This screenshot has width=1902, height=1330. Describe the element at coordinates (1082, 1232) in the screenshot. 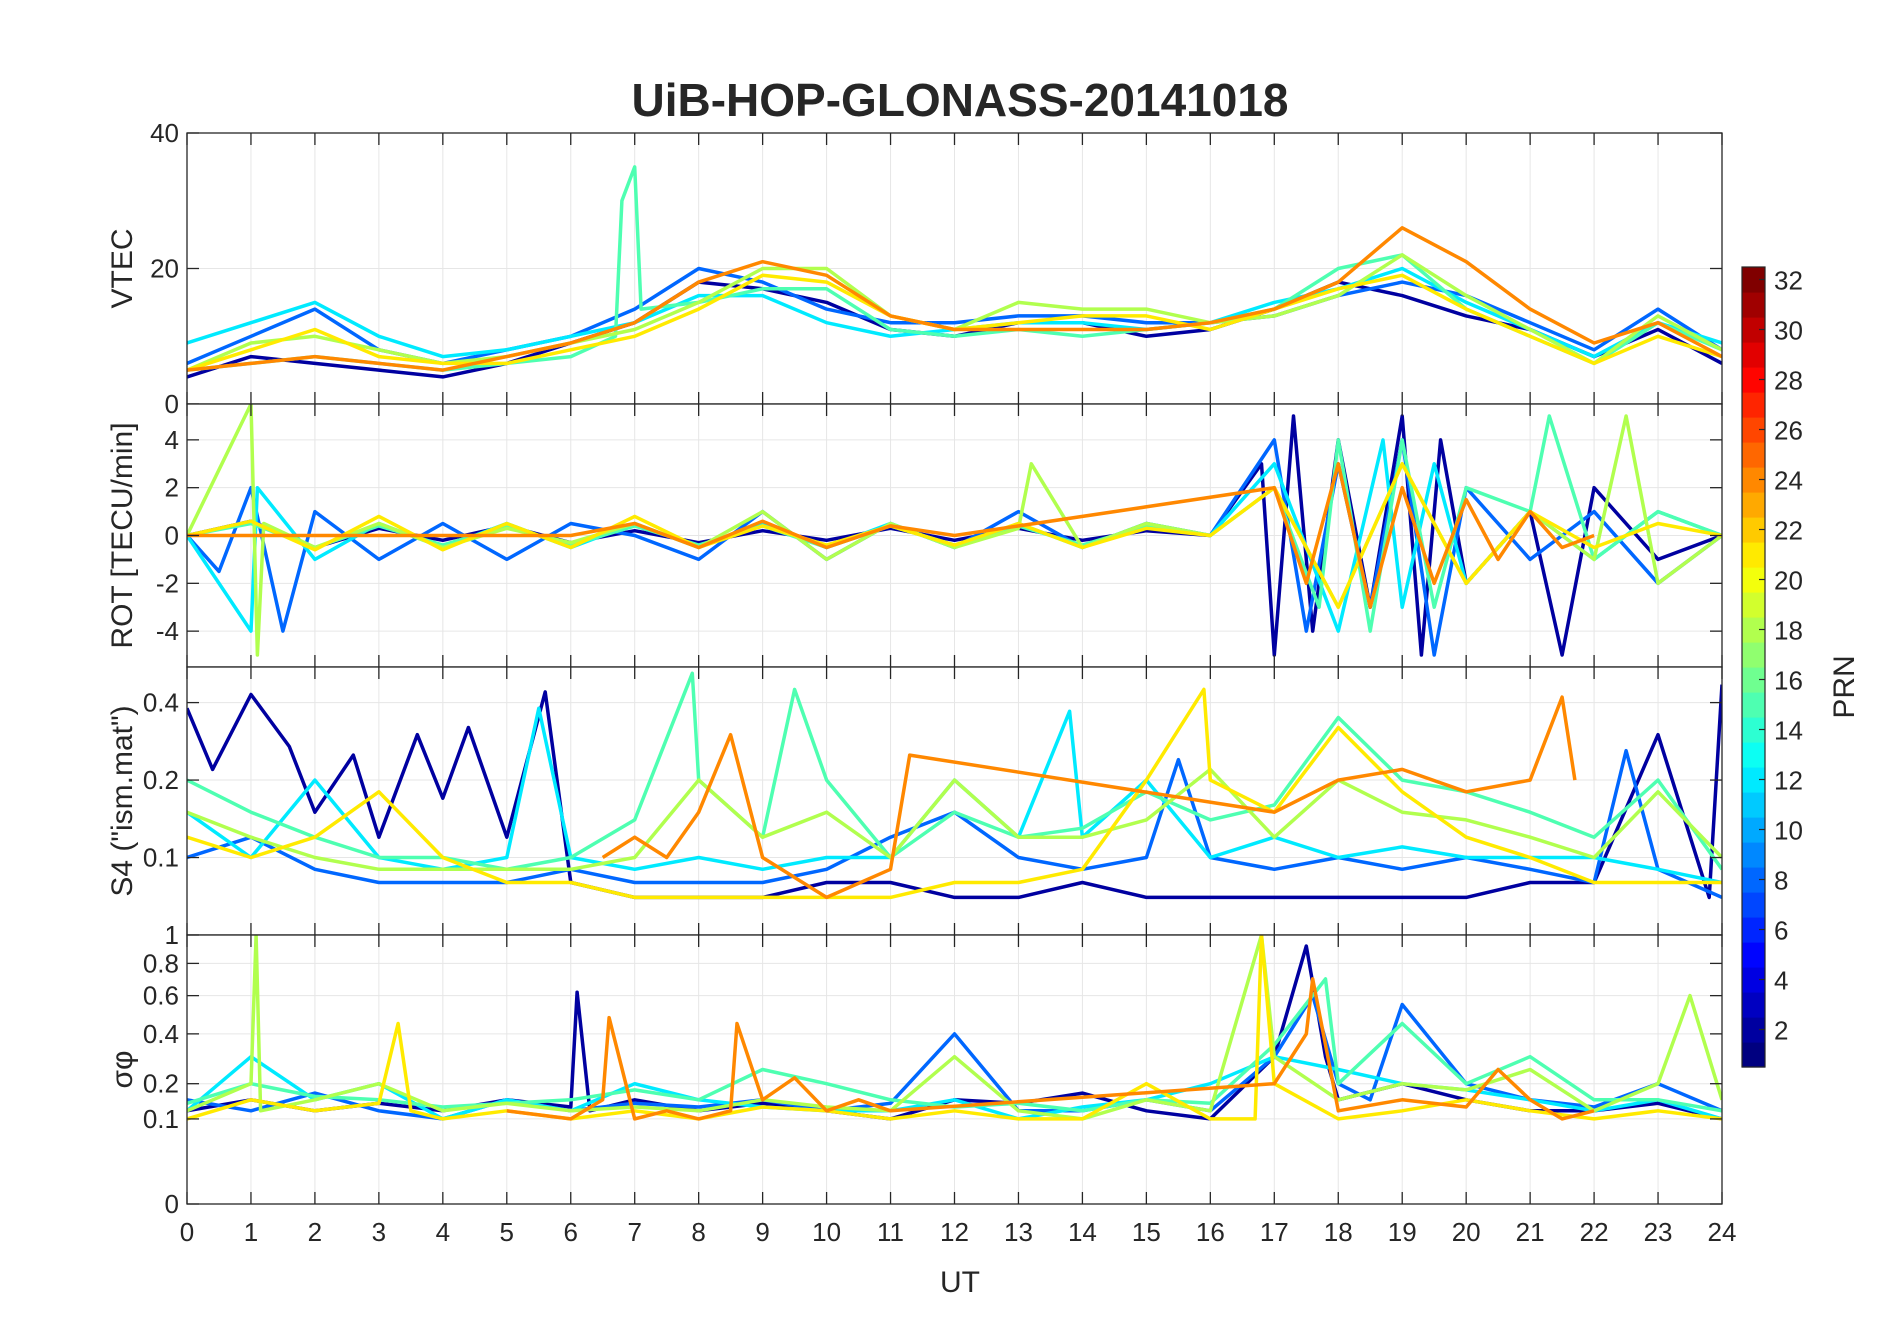

I see `x-tick-label: 14` at that location.